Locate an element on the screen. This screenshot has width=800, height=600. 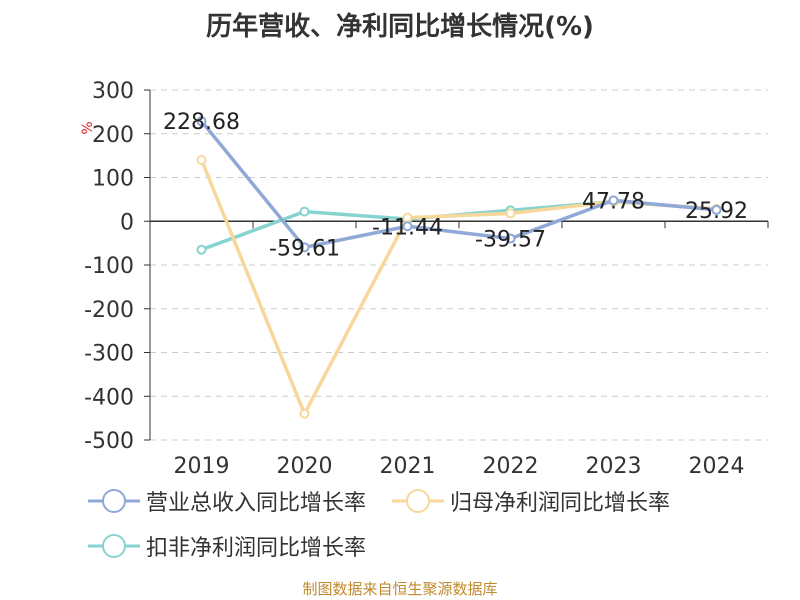
data-source-note: 制图数据来自恒生聚源数据库 is located at coordinates (400, 589).